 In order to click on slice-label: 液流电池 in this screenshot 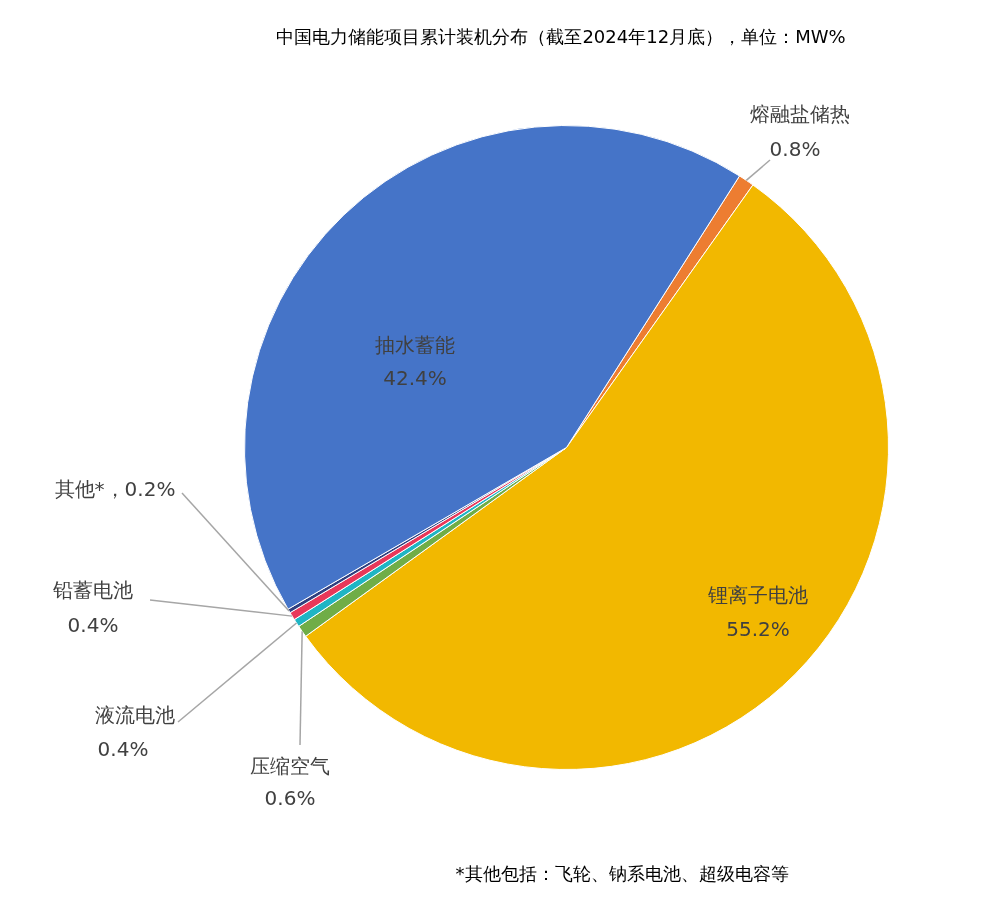, I will do `click(135, 715)`.